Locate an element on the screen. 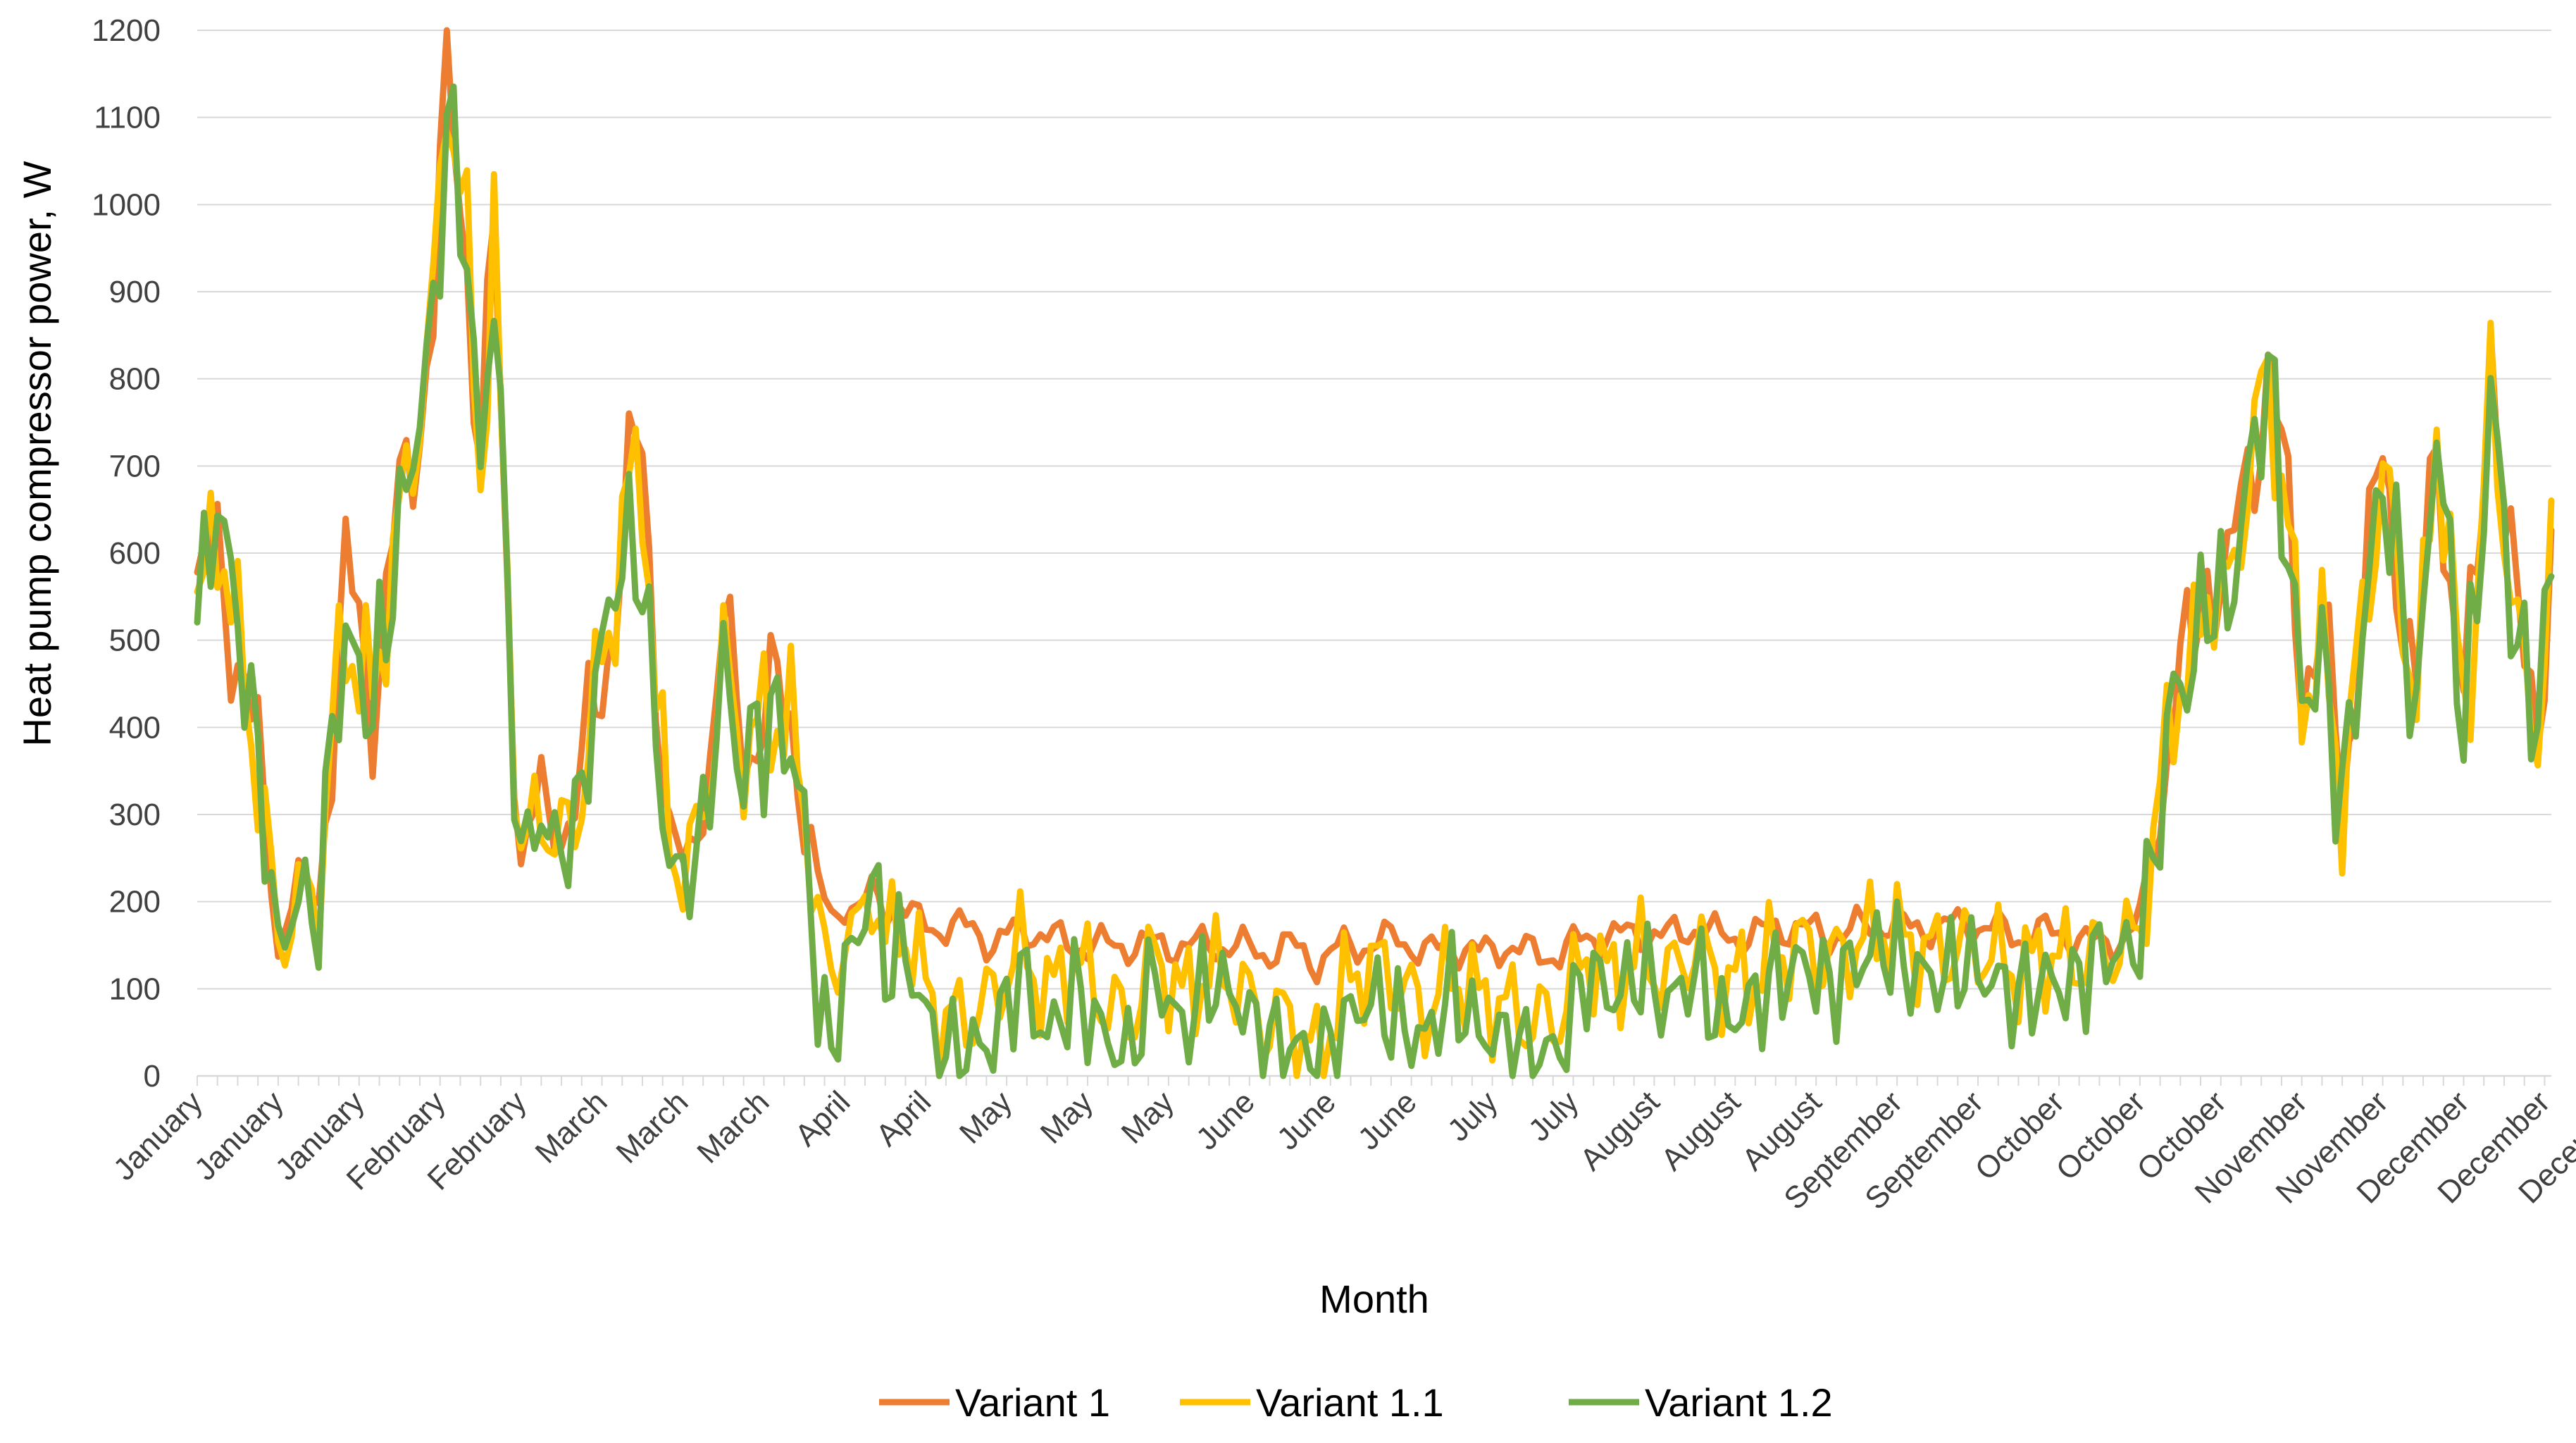 This screenshot has height=1443, width=2576. y-tick-label: 300 is located at coordinates (135, 815).